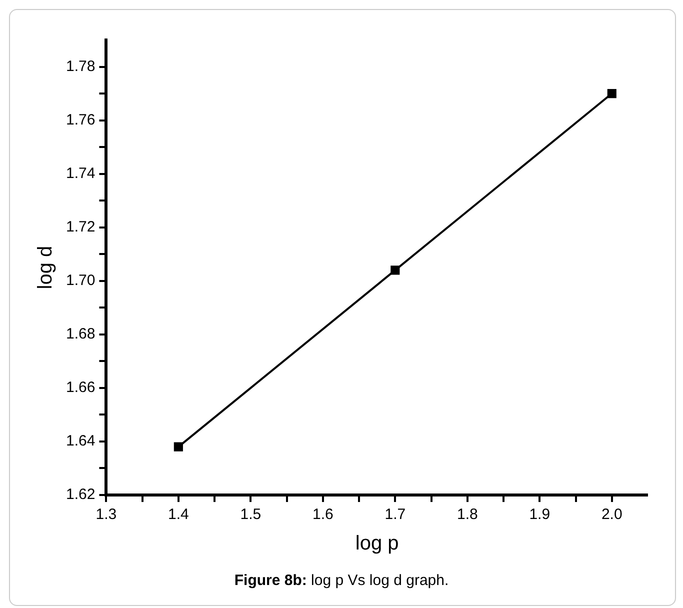  I want to click on x-tick-label: 1.3, so click(106, 515).